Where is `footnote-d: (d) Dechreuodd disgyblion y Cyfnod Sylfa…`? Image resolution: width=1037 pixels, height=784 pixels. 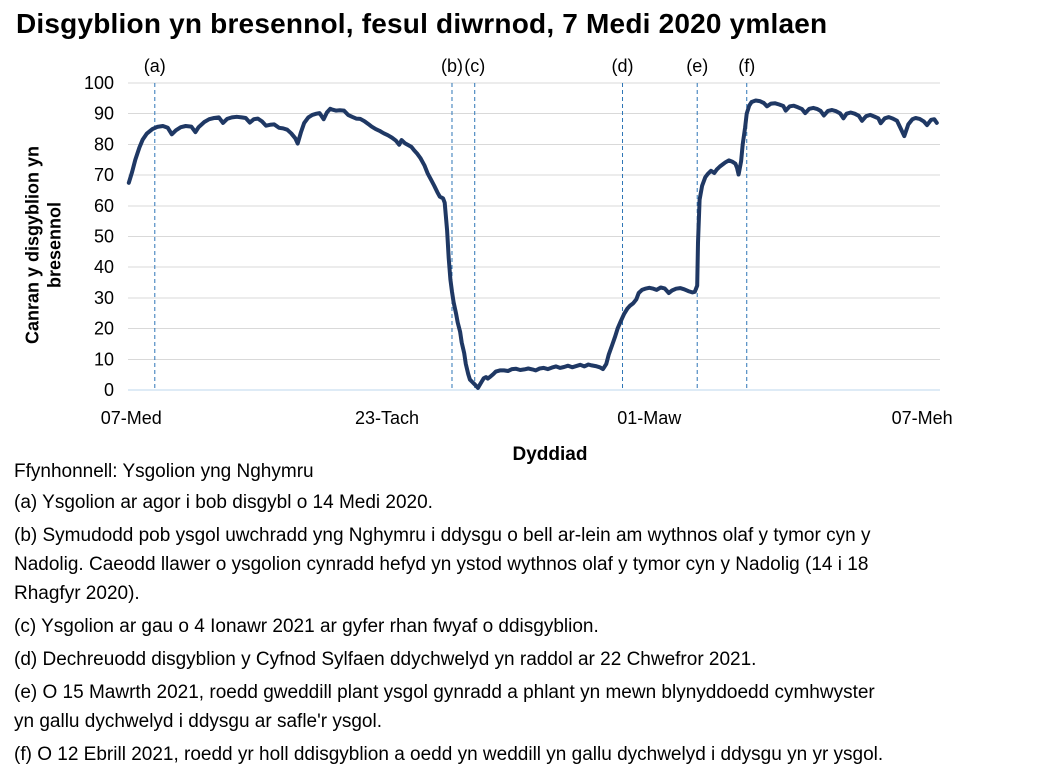 footnote-d: (d) Dechreuodd disgyblion y Cyfnod Sylfa… is located at coordinates (385, 659).